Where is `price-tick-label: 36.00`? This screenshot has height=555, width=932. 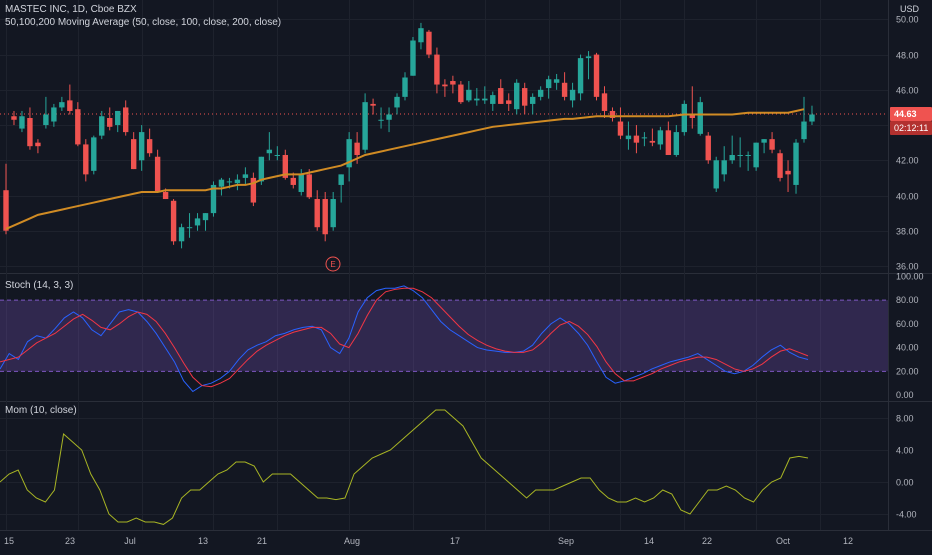
price-tick-label: 36.00 is located at coordinates (907, 267).